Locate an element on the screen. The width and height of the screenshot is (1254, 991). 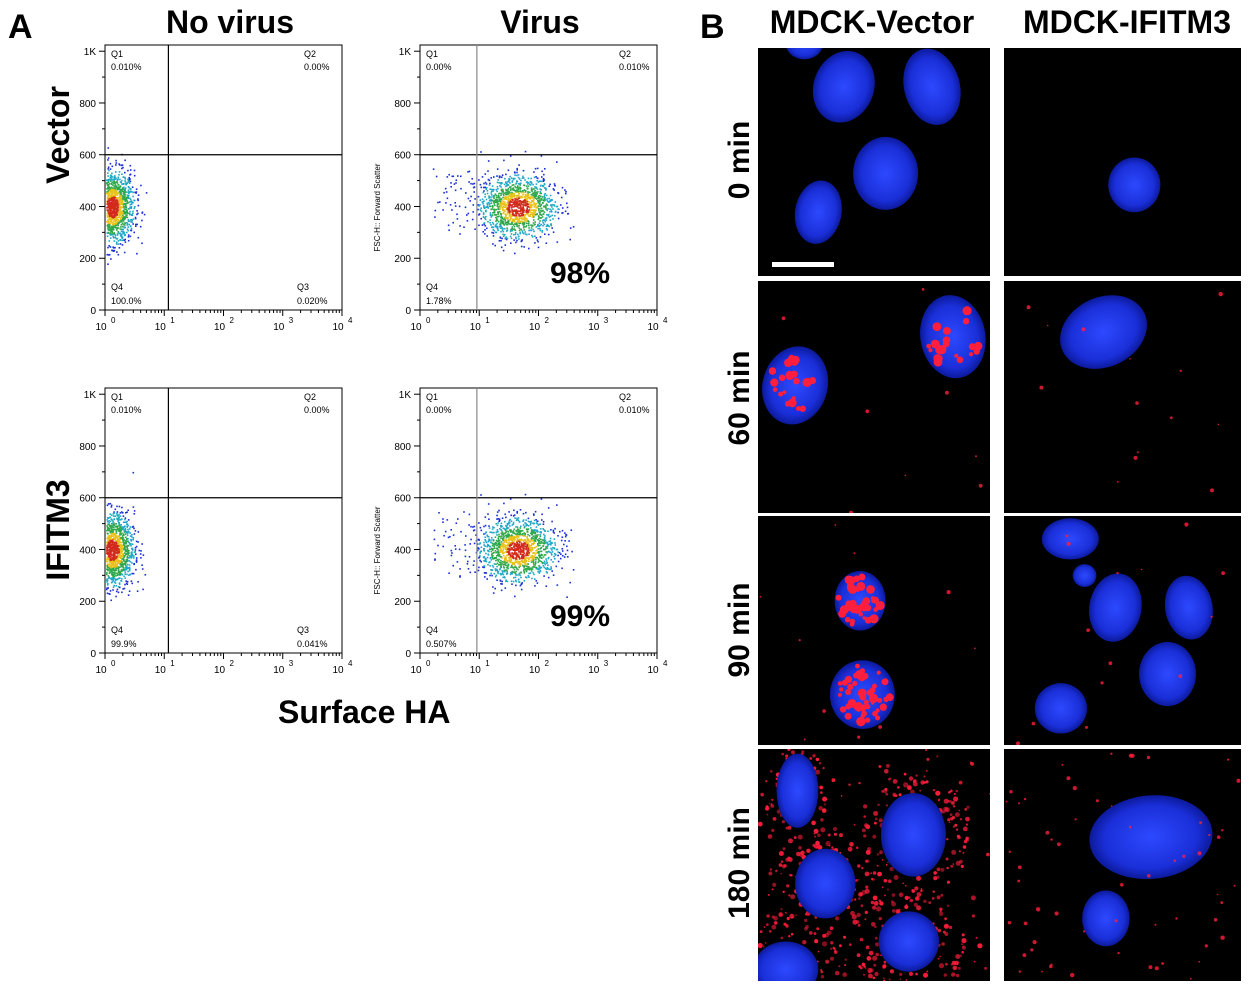
x-tick-label-exponent: 3 is located at coordinates (291, 320).